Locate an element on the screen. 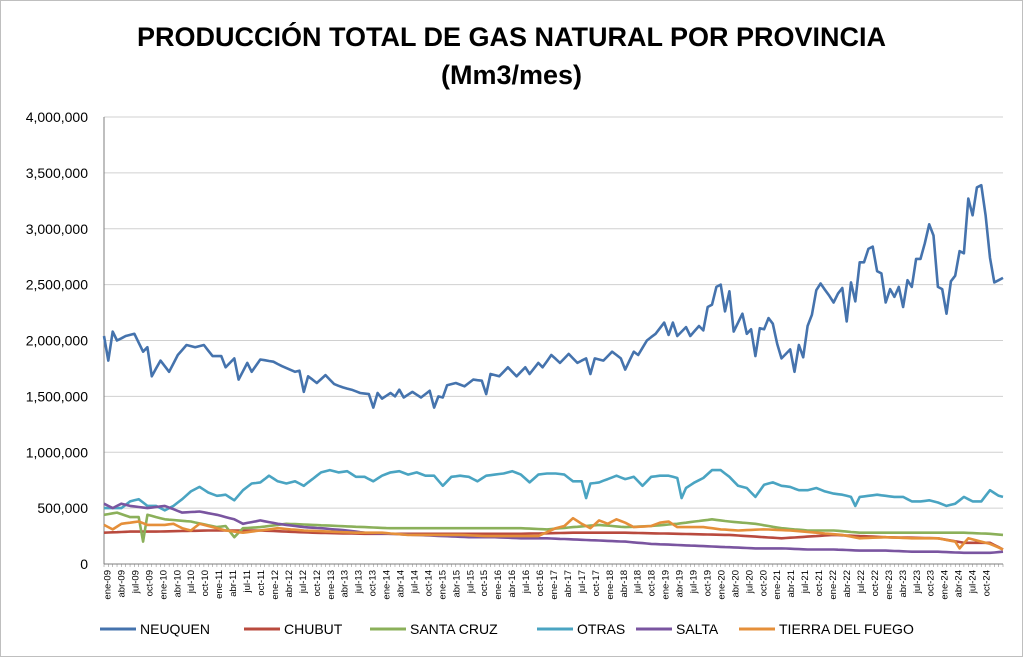  x-tick-label: jul-21 is located at coordinates (805, 582).